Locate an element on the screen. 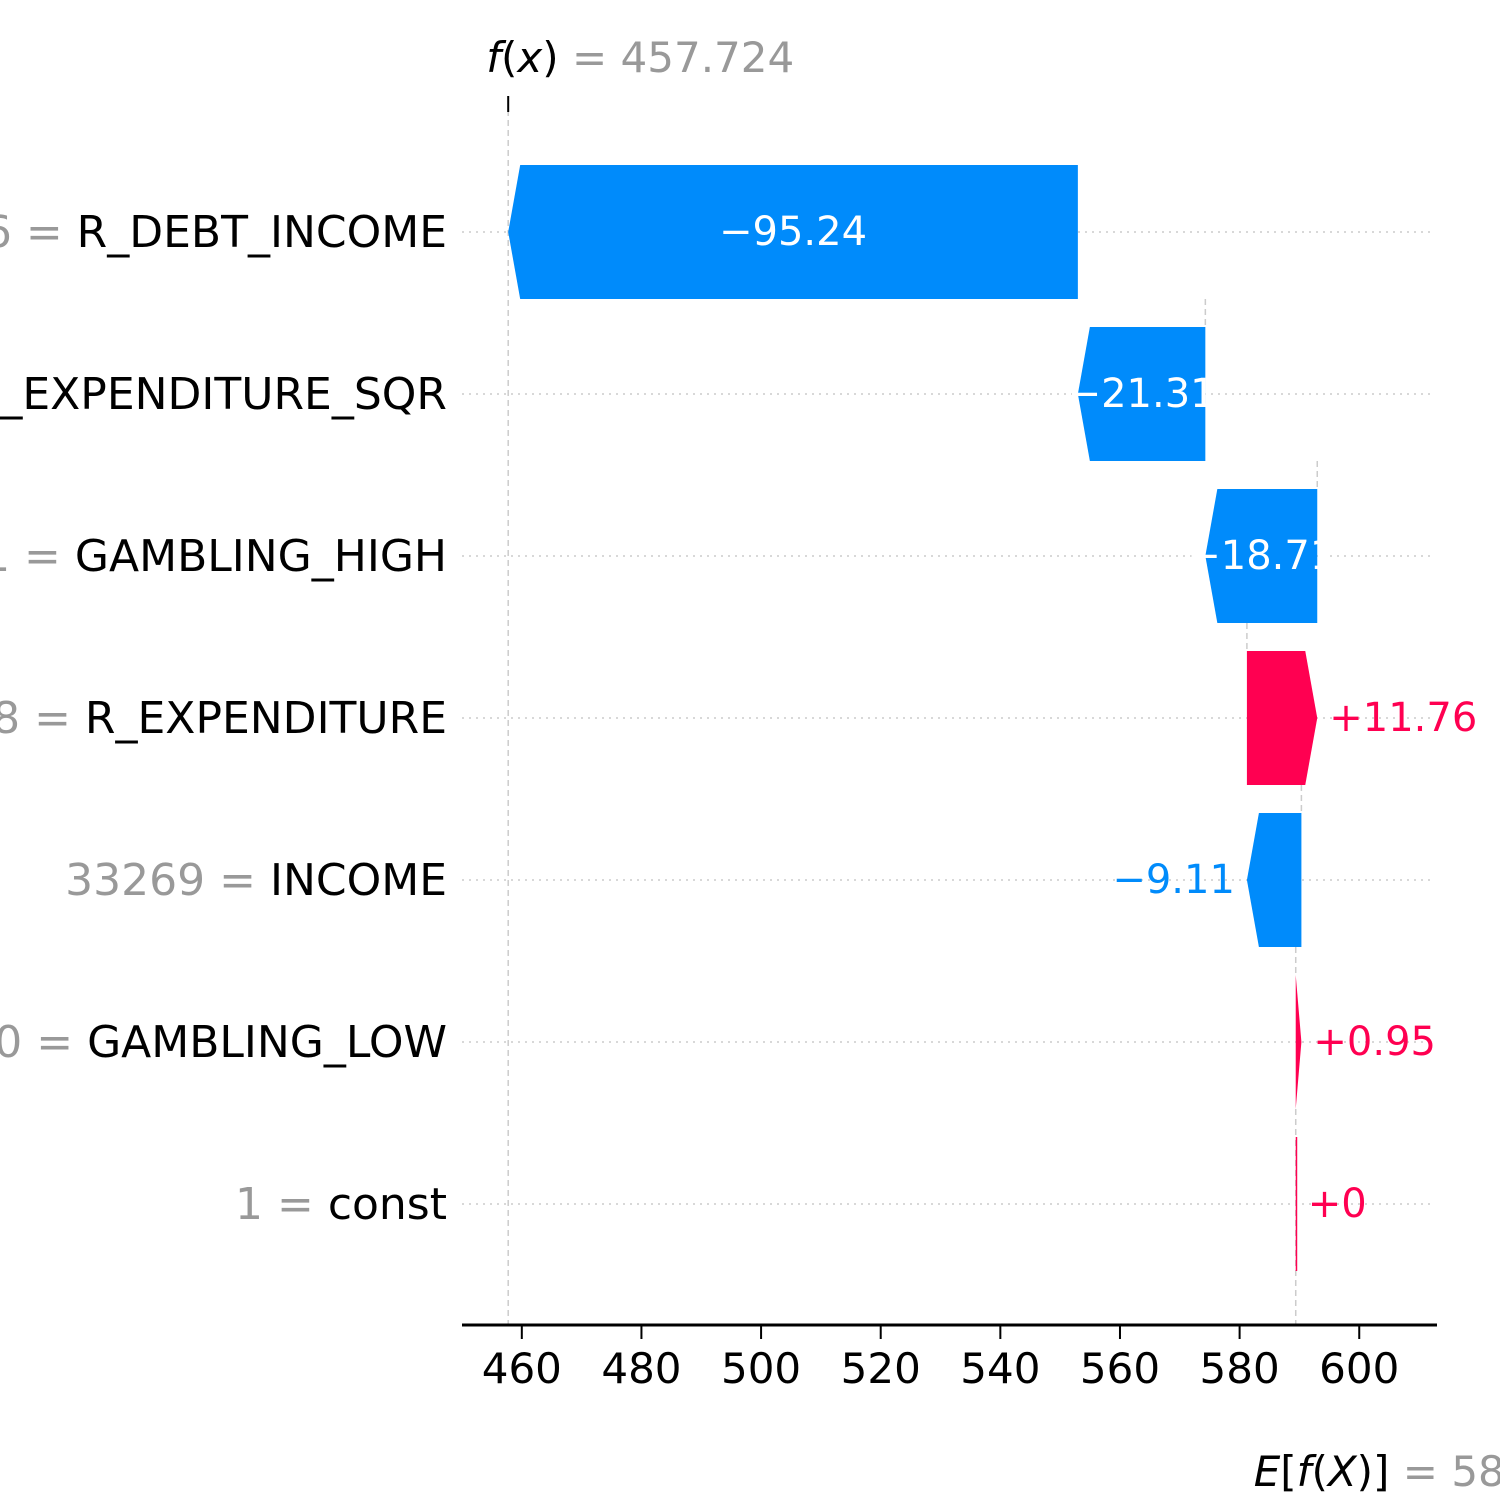  x-tick-label: 480 is located at coordinates (641, 1368).